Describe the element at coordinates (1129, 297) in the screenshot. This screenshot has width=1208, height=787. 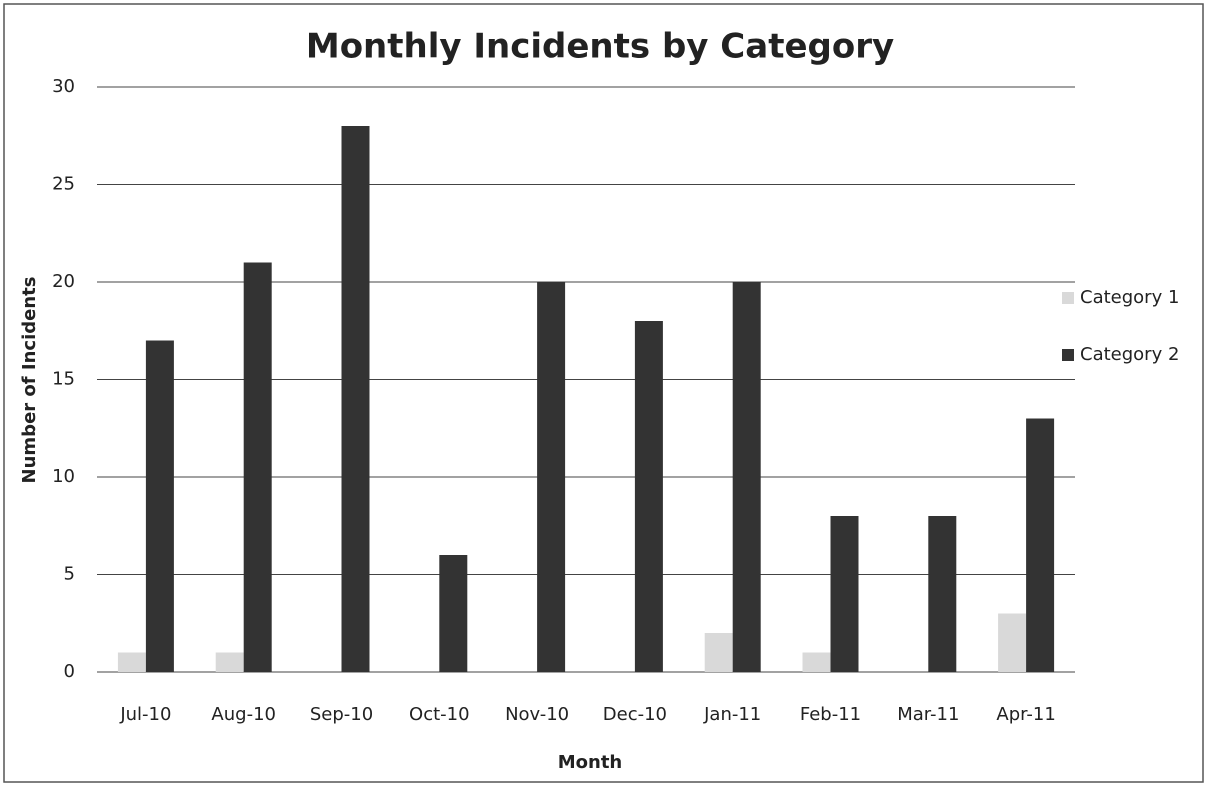
I see `legend-label: Category 1` at that location.